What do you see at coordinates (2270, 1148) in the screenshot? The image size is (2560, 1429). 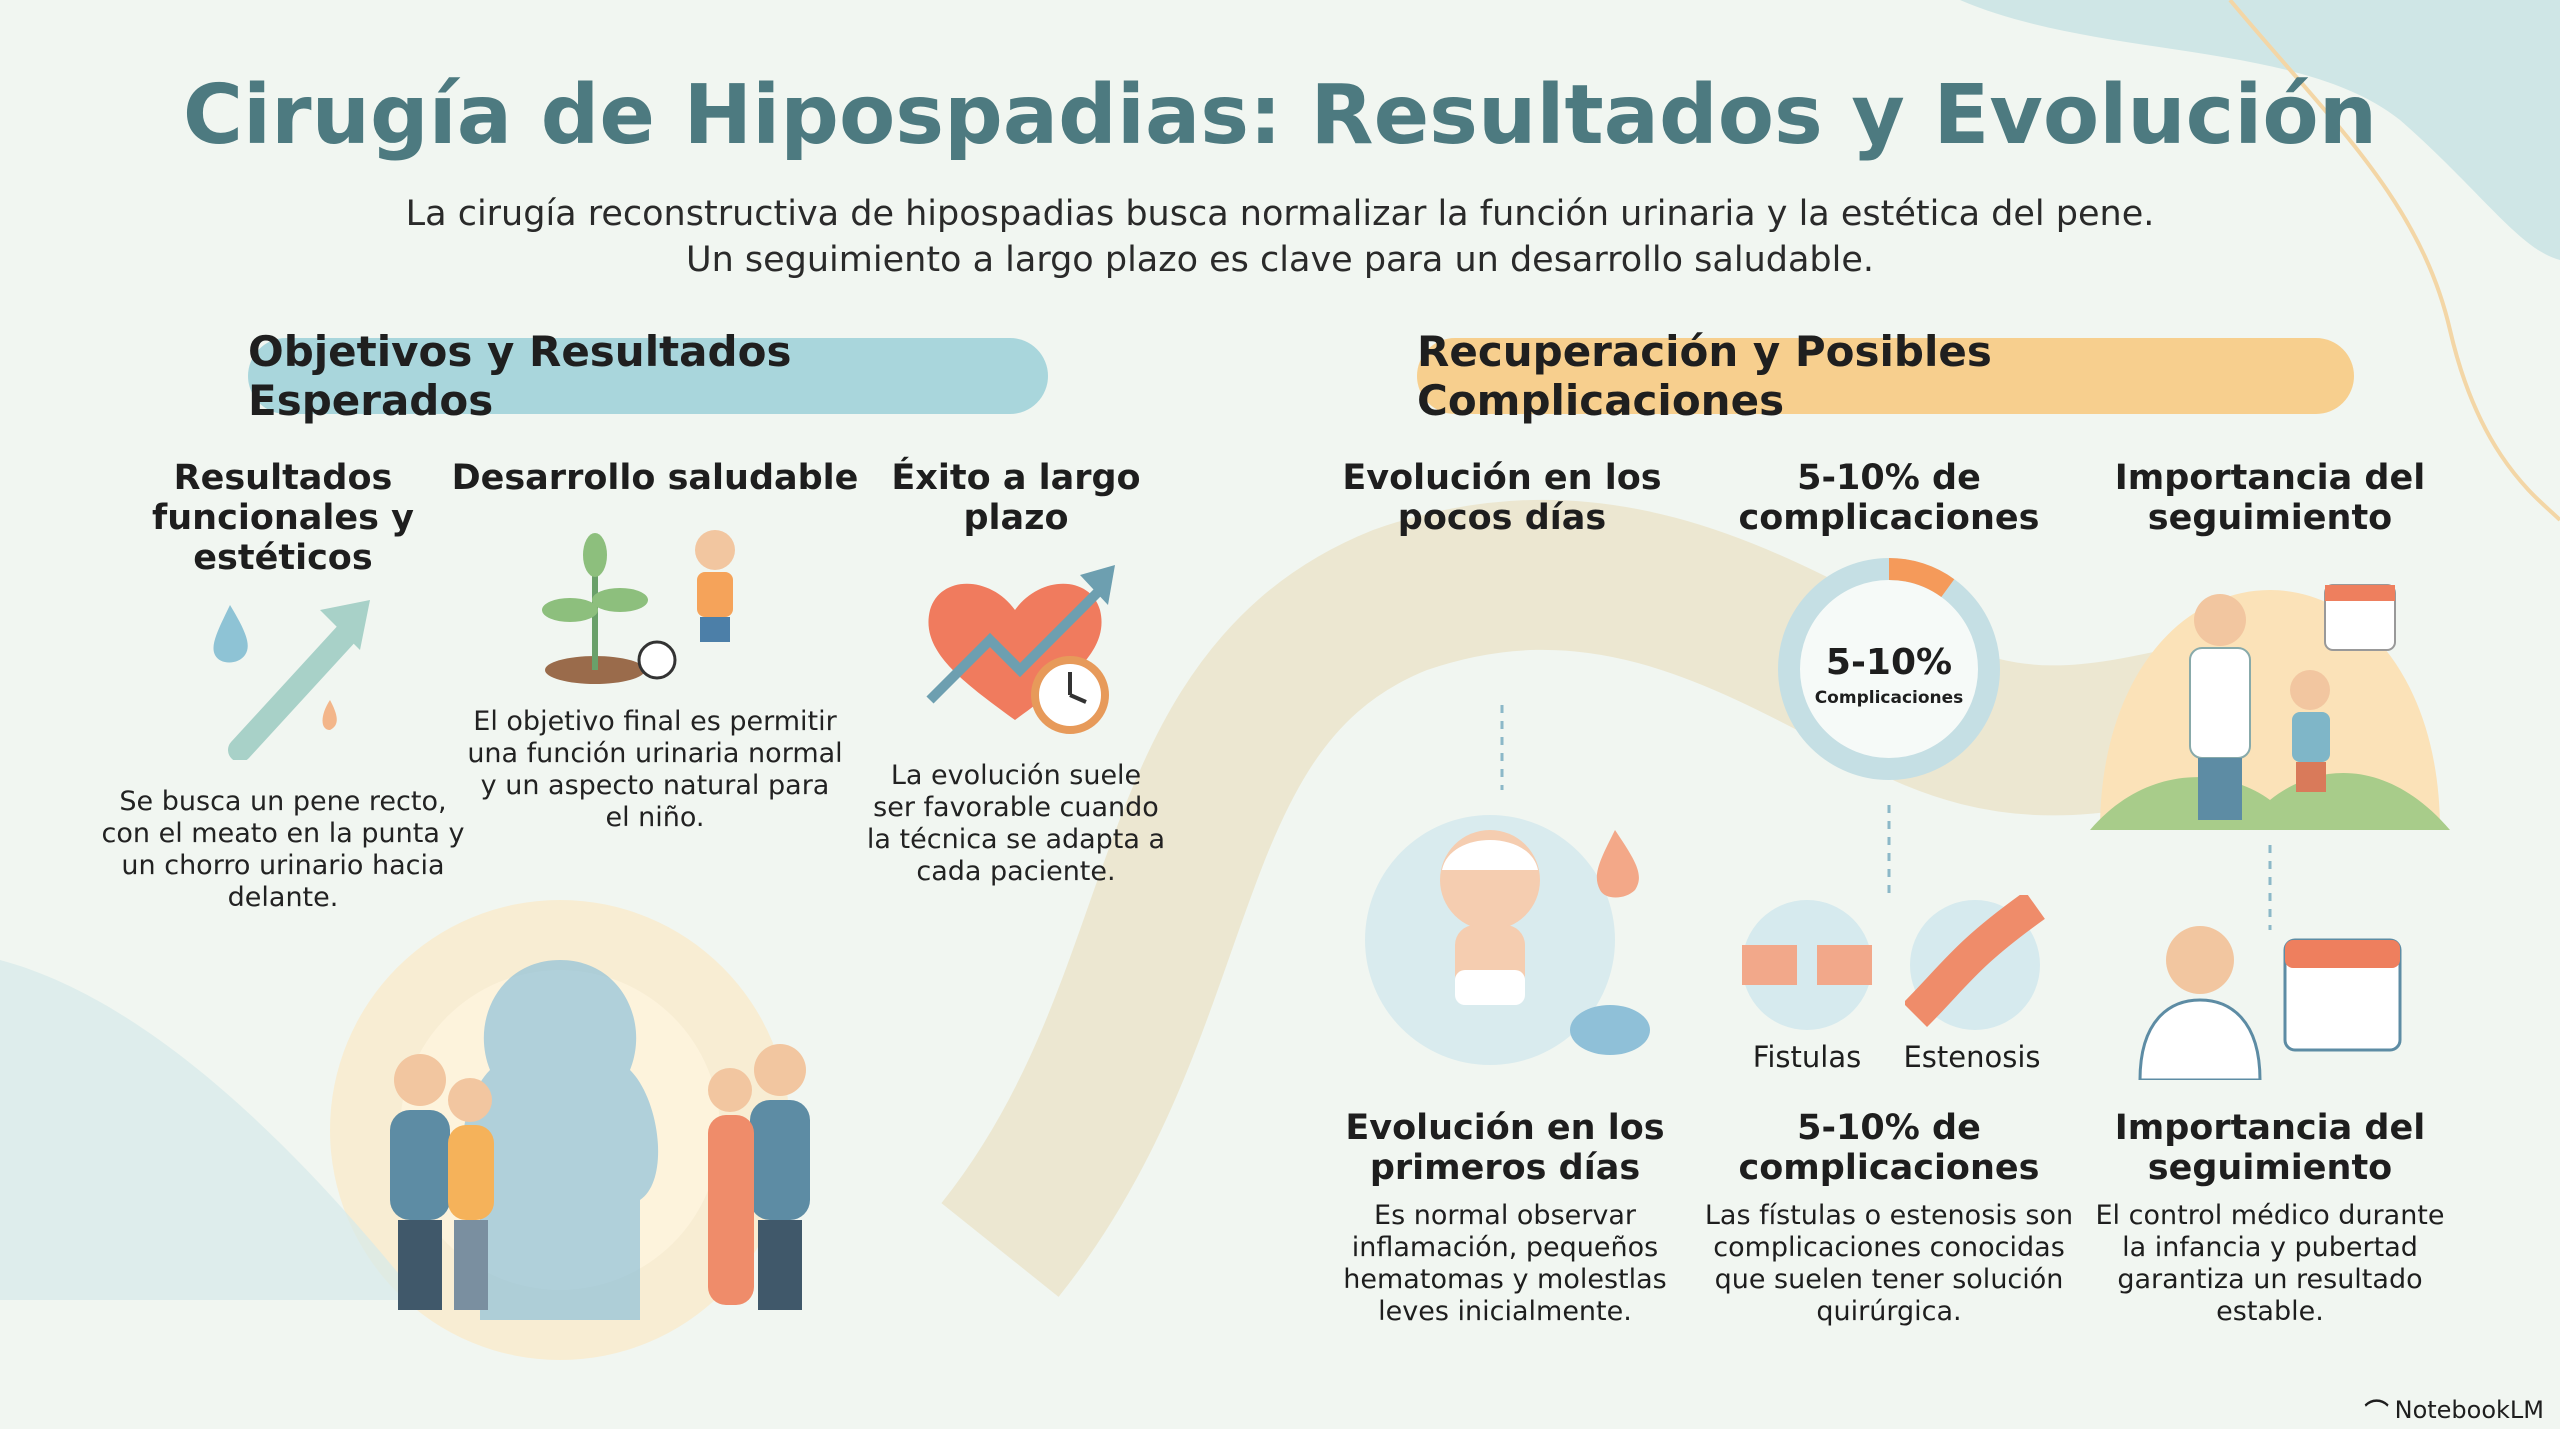 I see `low-title-follow-up: Importancia del seguimiento` at bounding box center [2270, 1148].